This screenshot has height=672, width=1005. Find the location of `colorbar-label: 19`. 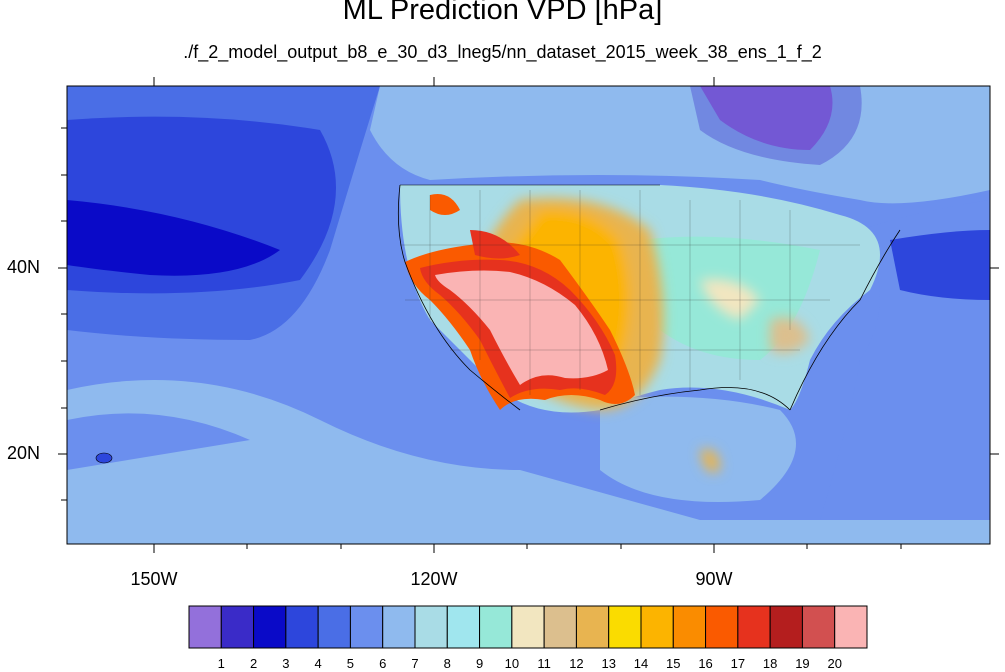

colorbar-label: 19 is located at coordinates (802, 663).